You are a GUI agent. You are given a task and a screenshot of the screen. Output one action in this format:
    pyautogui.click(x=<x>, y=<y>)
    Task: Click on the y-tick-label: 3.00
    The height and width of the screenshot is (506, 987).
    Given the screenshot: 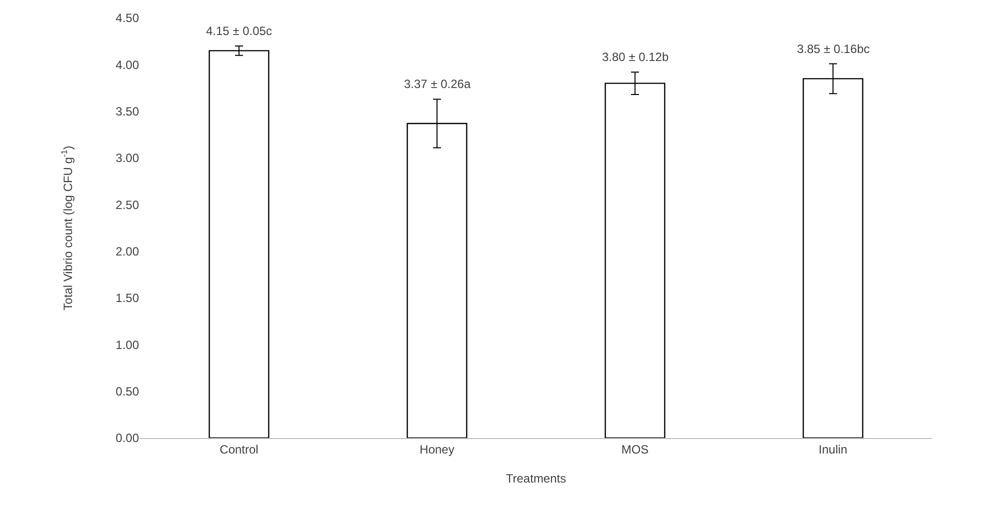 What is the action you would take?
    pyautogui.click(x=128, y=158)
    